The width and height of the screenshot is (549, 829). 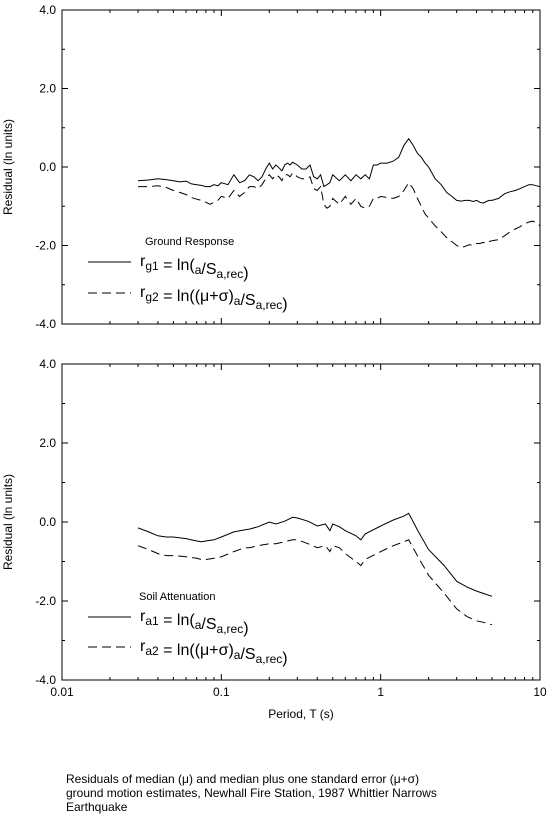 I want to click on legend-title: Soil Attenuation, so click(x=177, y=597).